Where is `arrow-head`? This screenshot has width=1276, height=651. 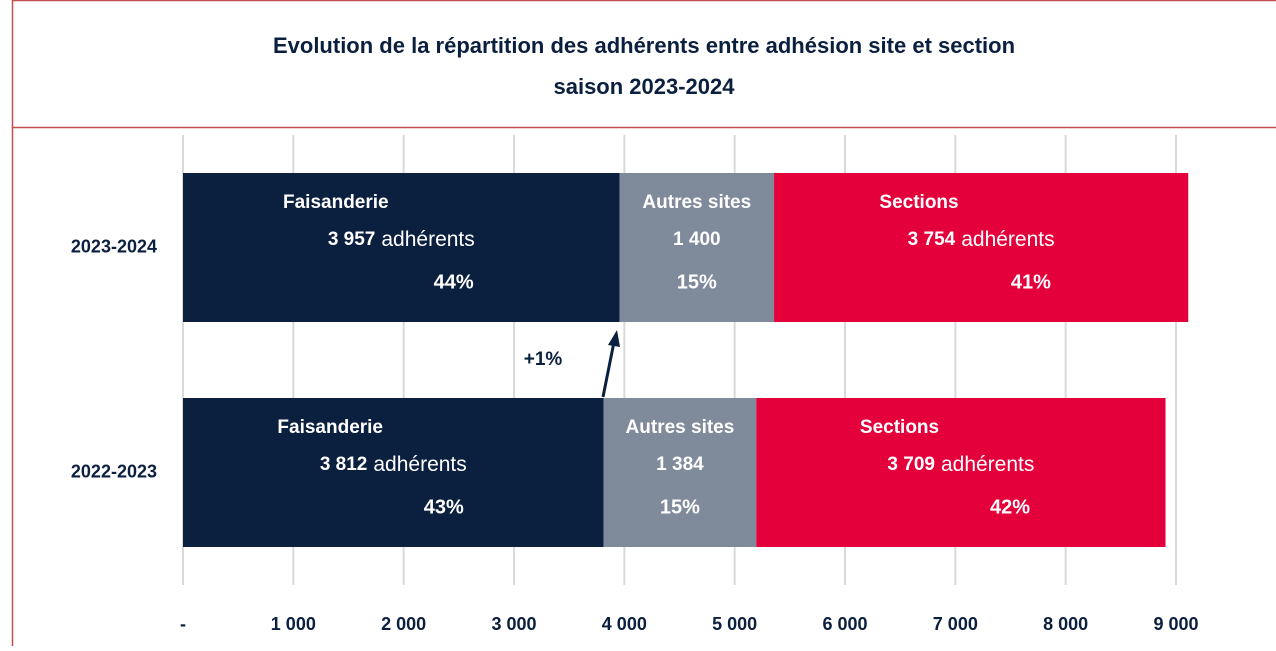 arrow-head is located at coordinates (614, 338).